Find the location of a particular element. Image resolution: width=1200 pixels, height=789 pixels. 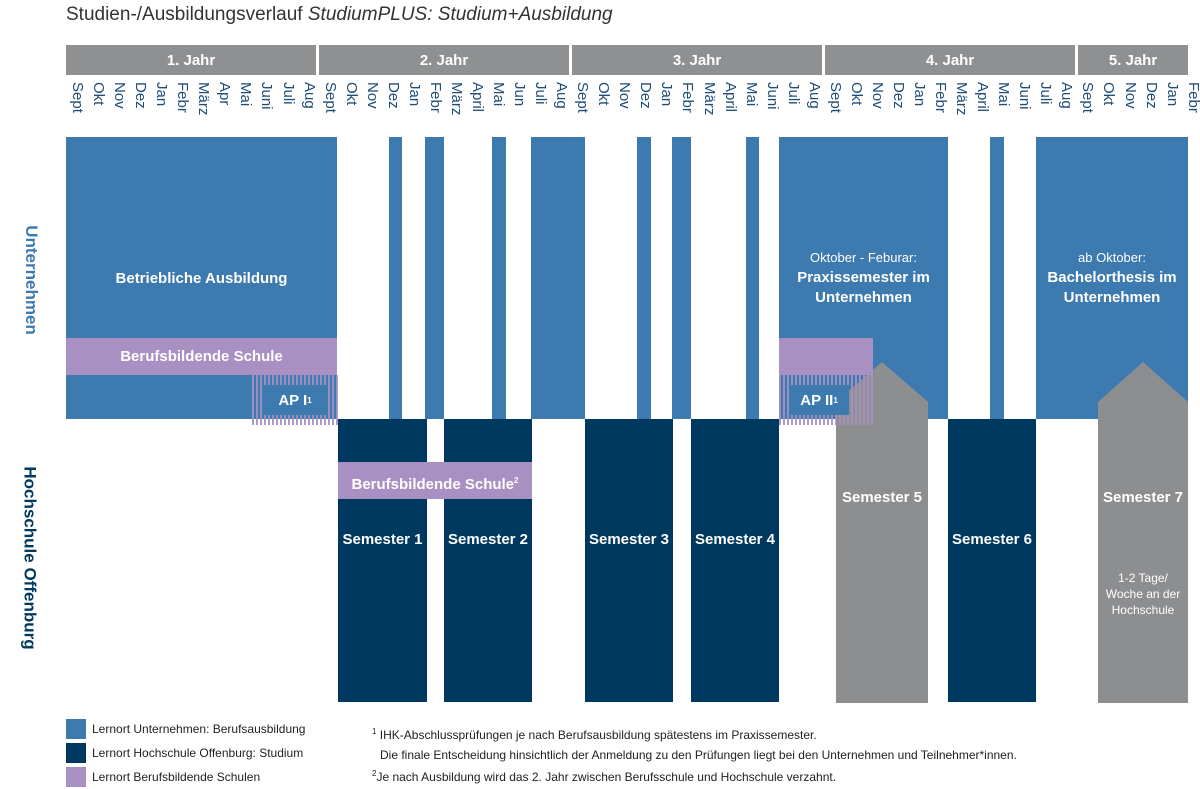

month-label: März is located at coordinates (202, 111).